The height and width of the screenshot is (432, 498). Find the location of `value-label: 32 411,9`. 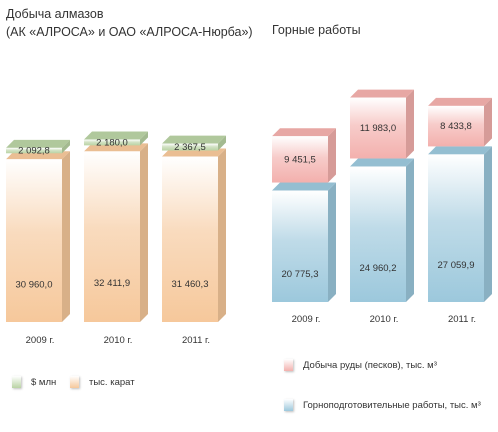

value-label: 32 411,9 is located at coordinates (112, 283).